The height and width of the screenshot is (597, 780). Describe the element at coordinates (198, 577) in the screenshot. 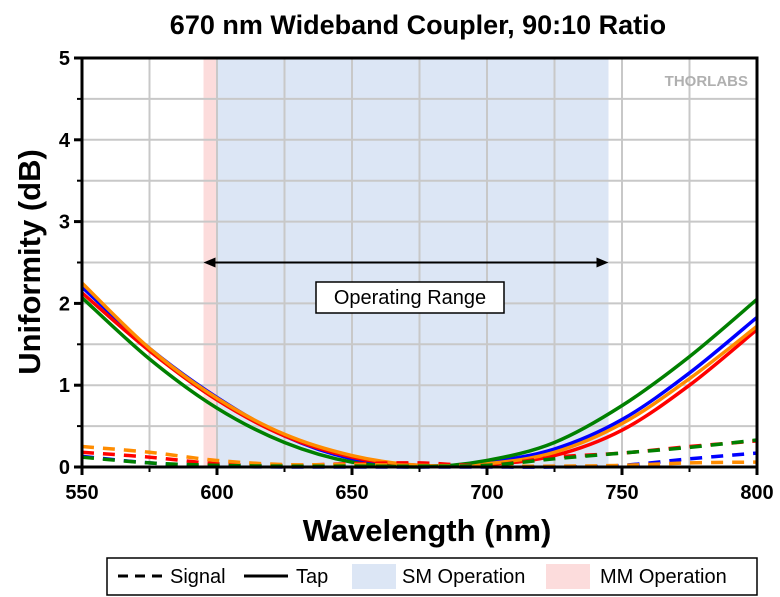

I see `legend-label-signal: Signal` at that location.